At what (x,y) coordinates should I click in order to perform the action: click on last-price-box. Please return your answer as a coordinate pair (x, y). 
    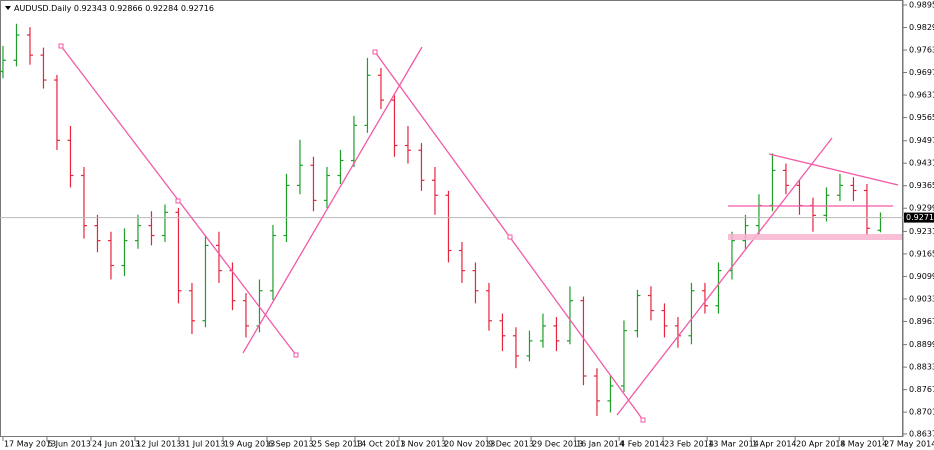
    Looking at the image, I should click on (919, 217).